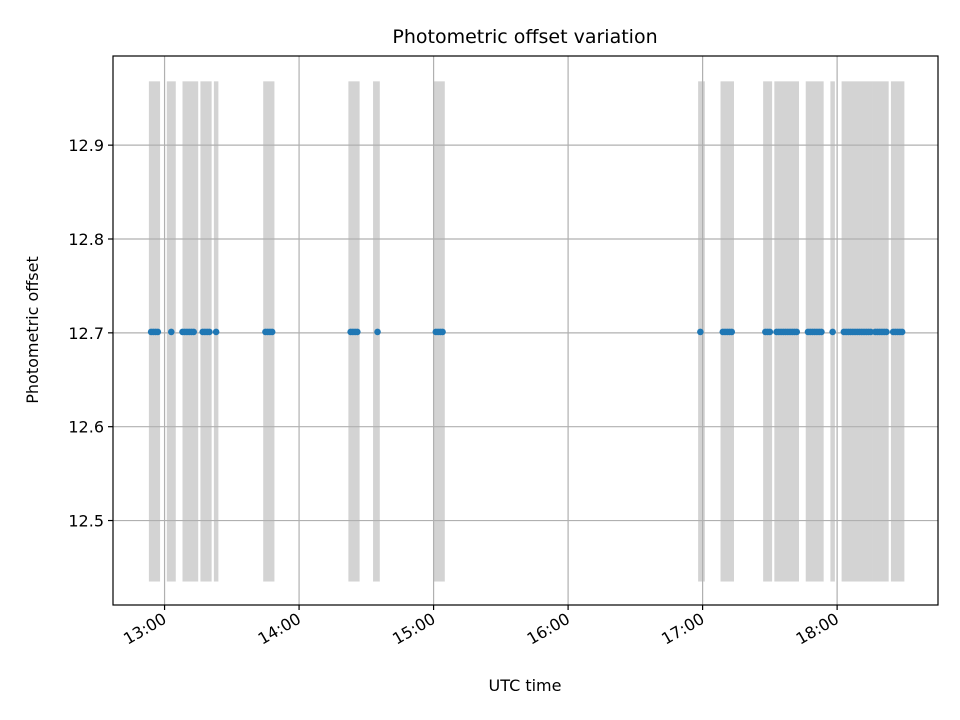 The height and width of the screenshot is (720, 960). Describe the element at coordinates (32, 330) in the screenshot. I see `y-axis-title: Photometric offset` at that location.